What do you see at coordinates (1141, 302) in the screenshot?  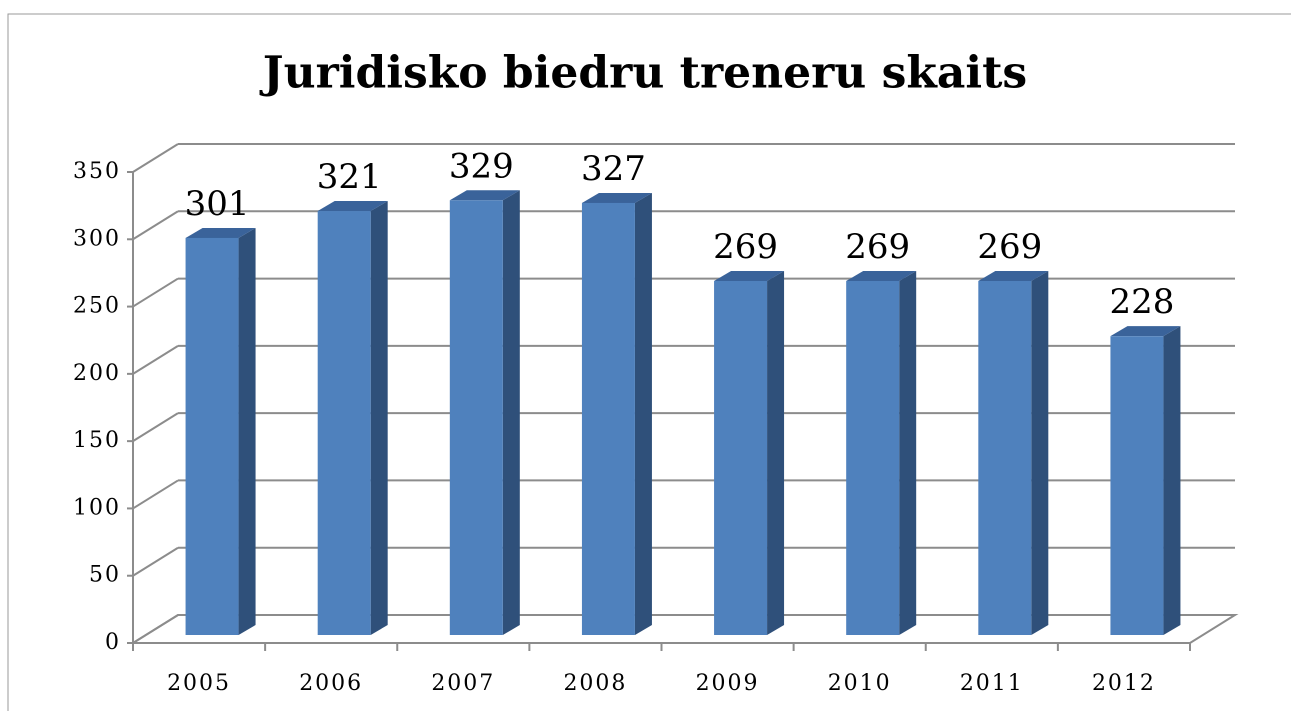 I see `value-label: 228` at bounding box center [1141, 302].